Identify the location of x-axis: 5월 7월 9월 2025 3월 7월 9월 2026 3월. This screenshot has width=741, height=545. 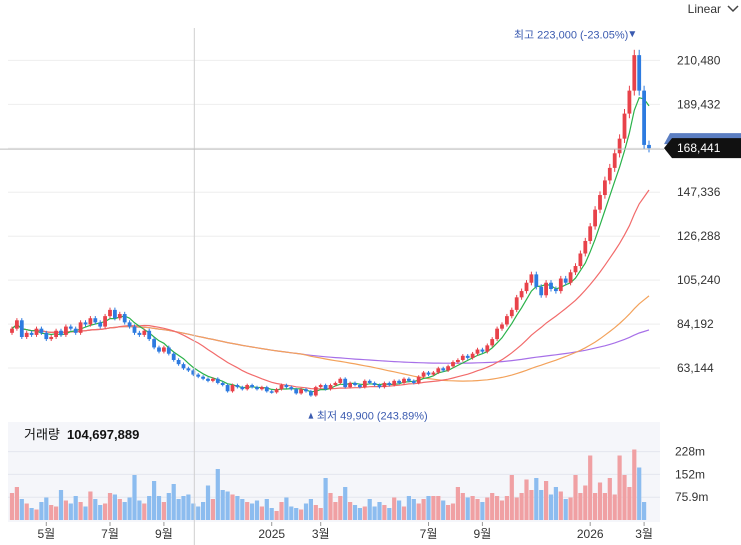
(345, 531).